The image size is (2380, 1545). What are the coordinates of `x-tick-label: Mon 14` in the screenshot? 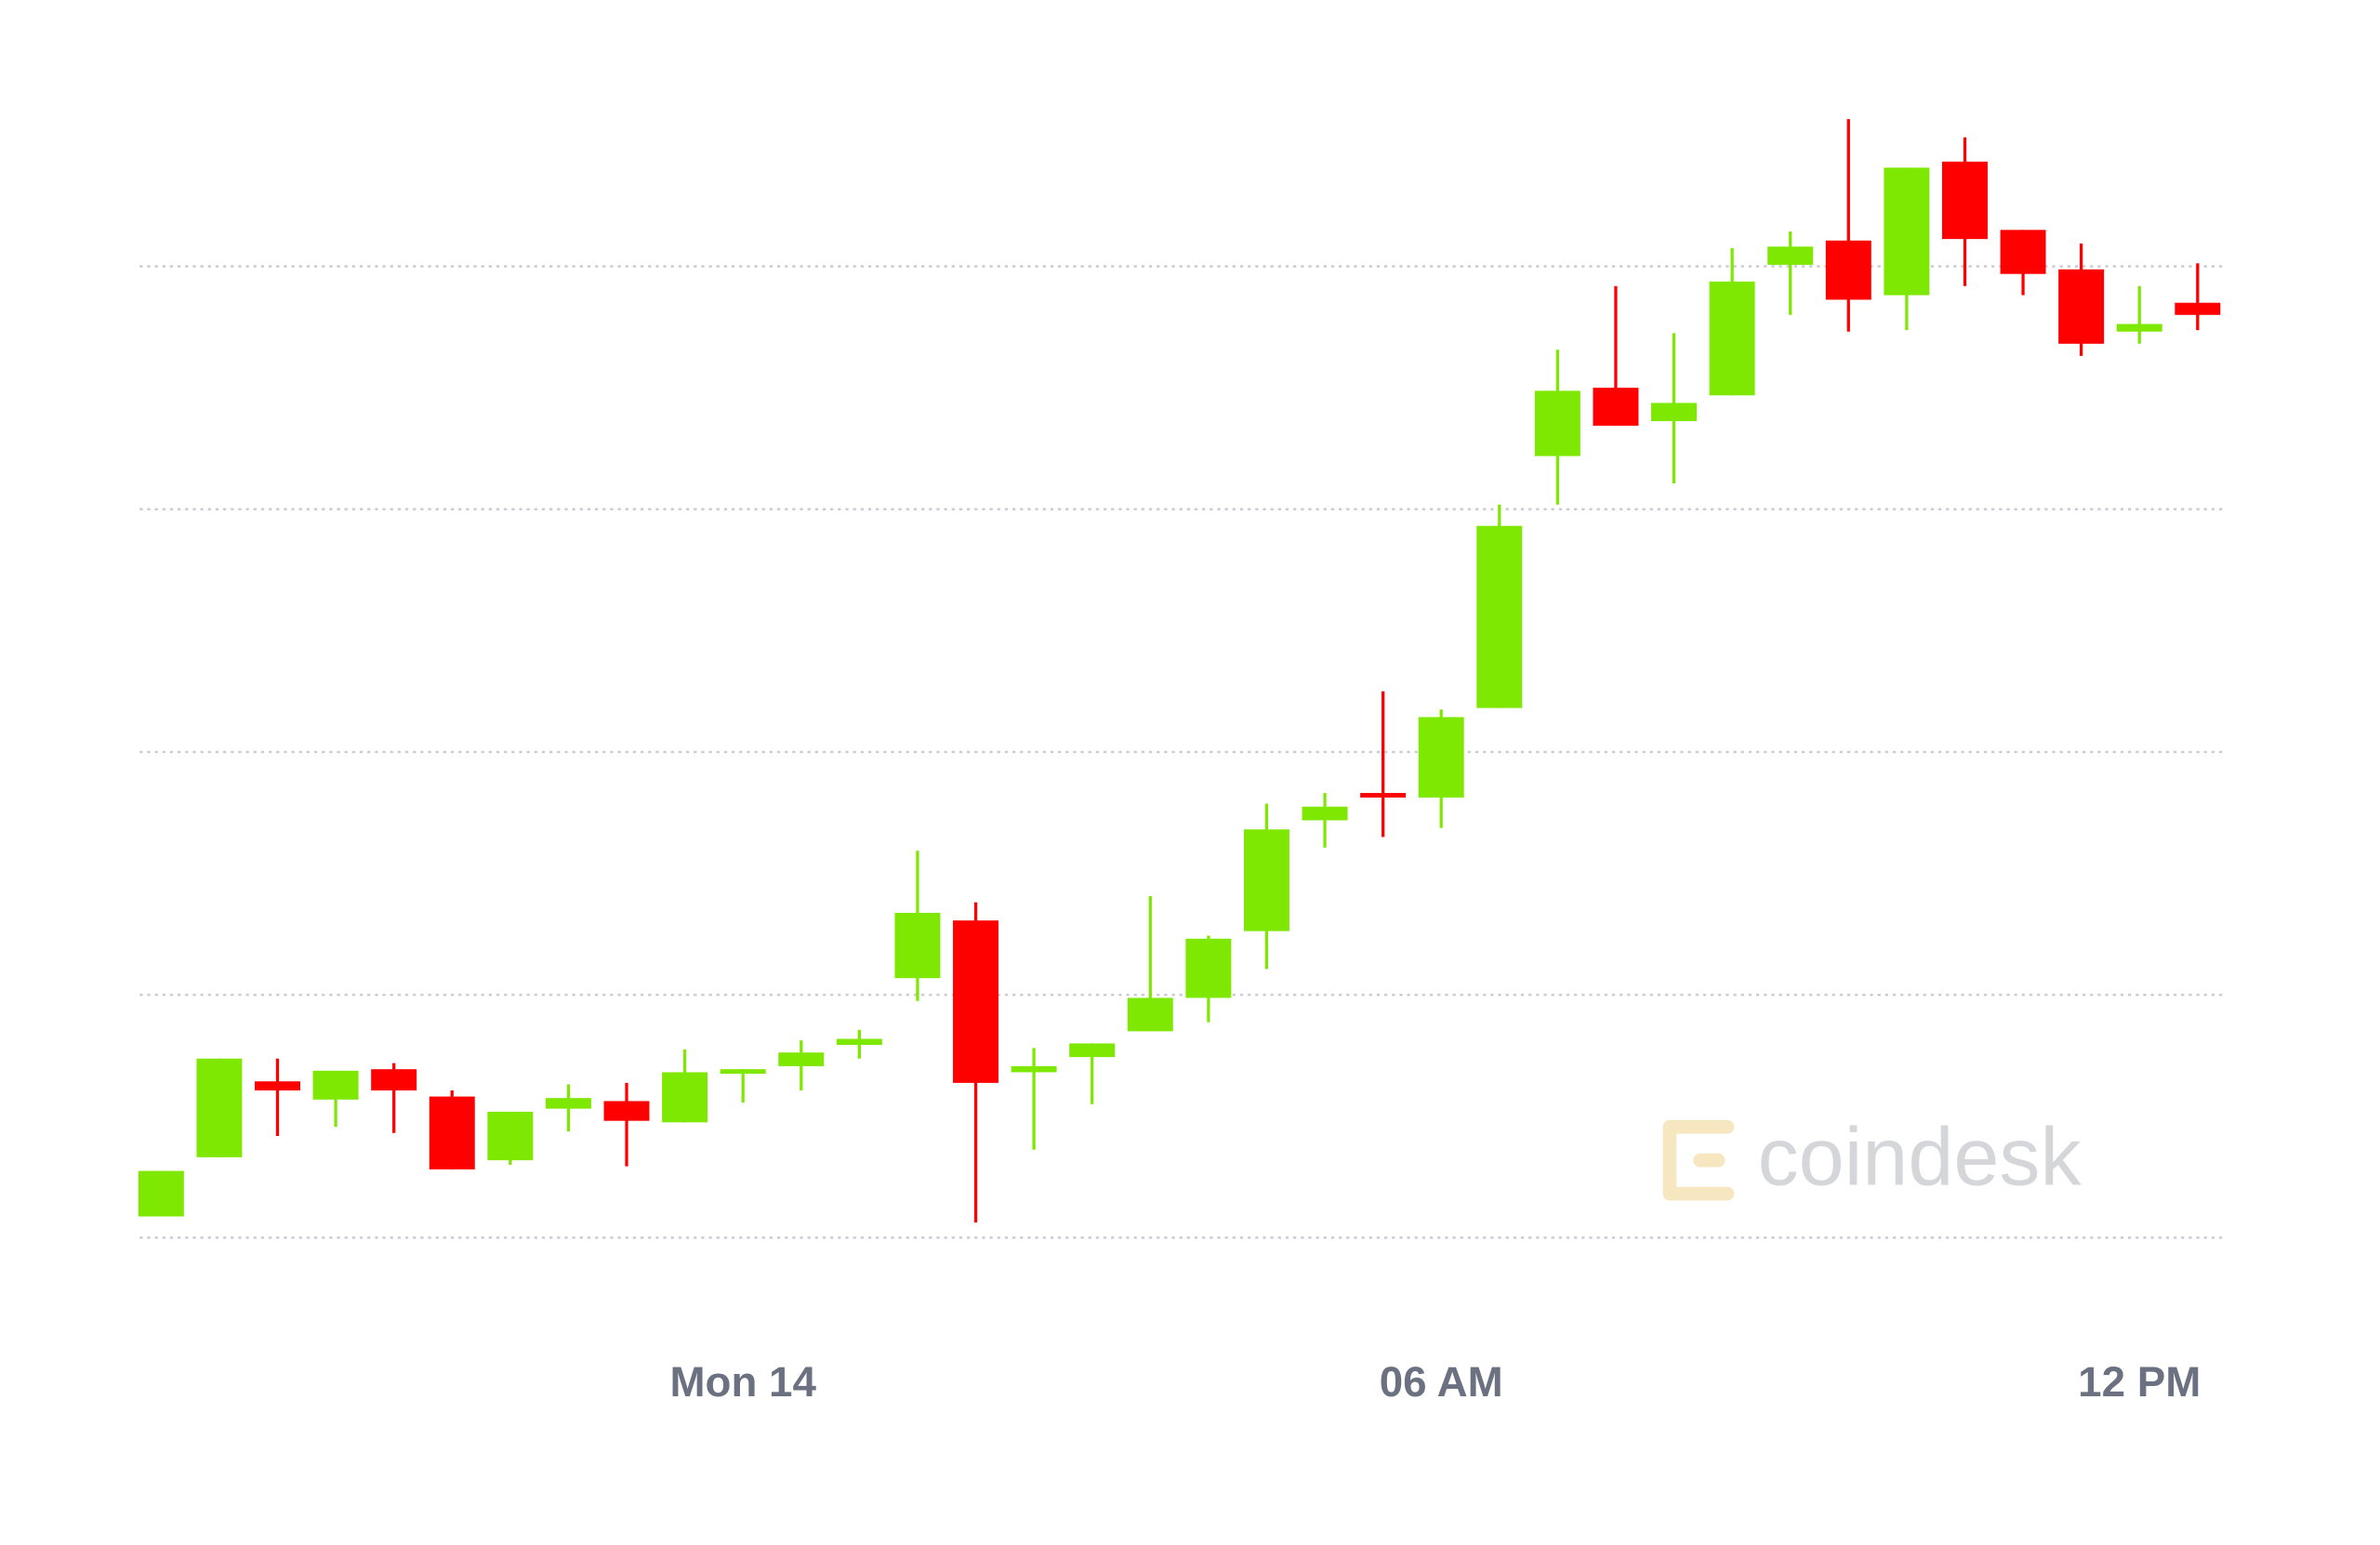 It's located at (742, 1382).